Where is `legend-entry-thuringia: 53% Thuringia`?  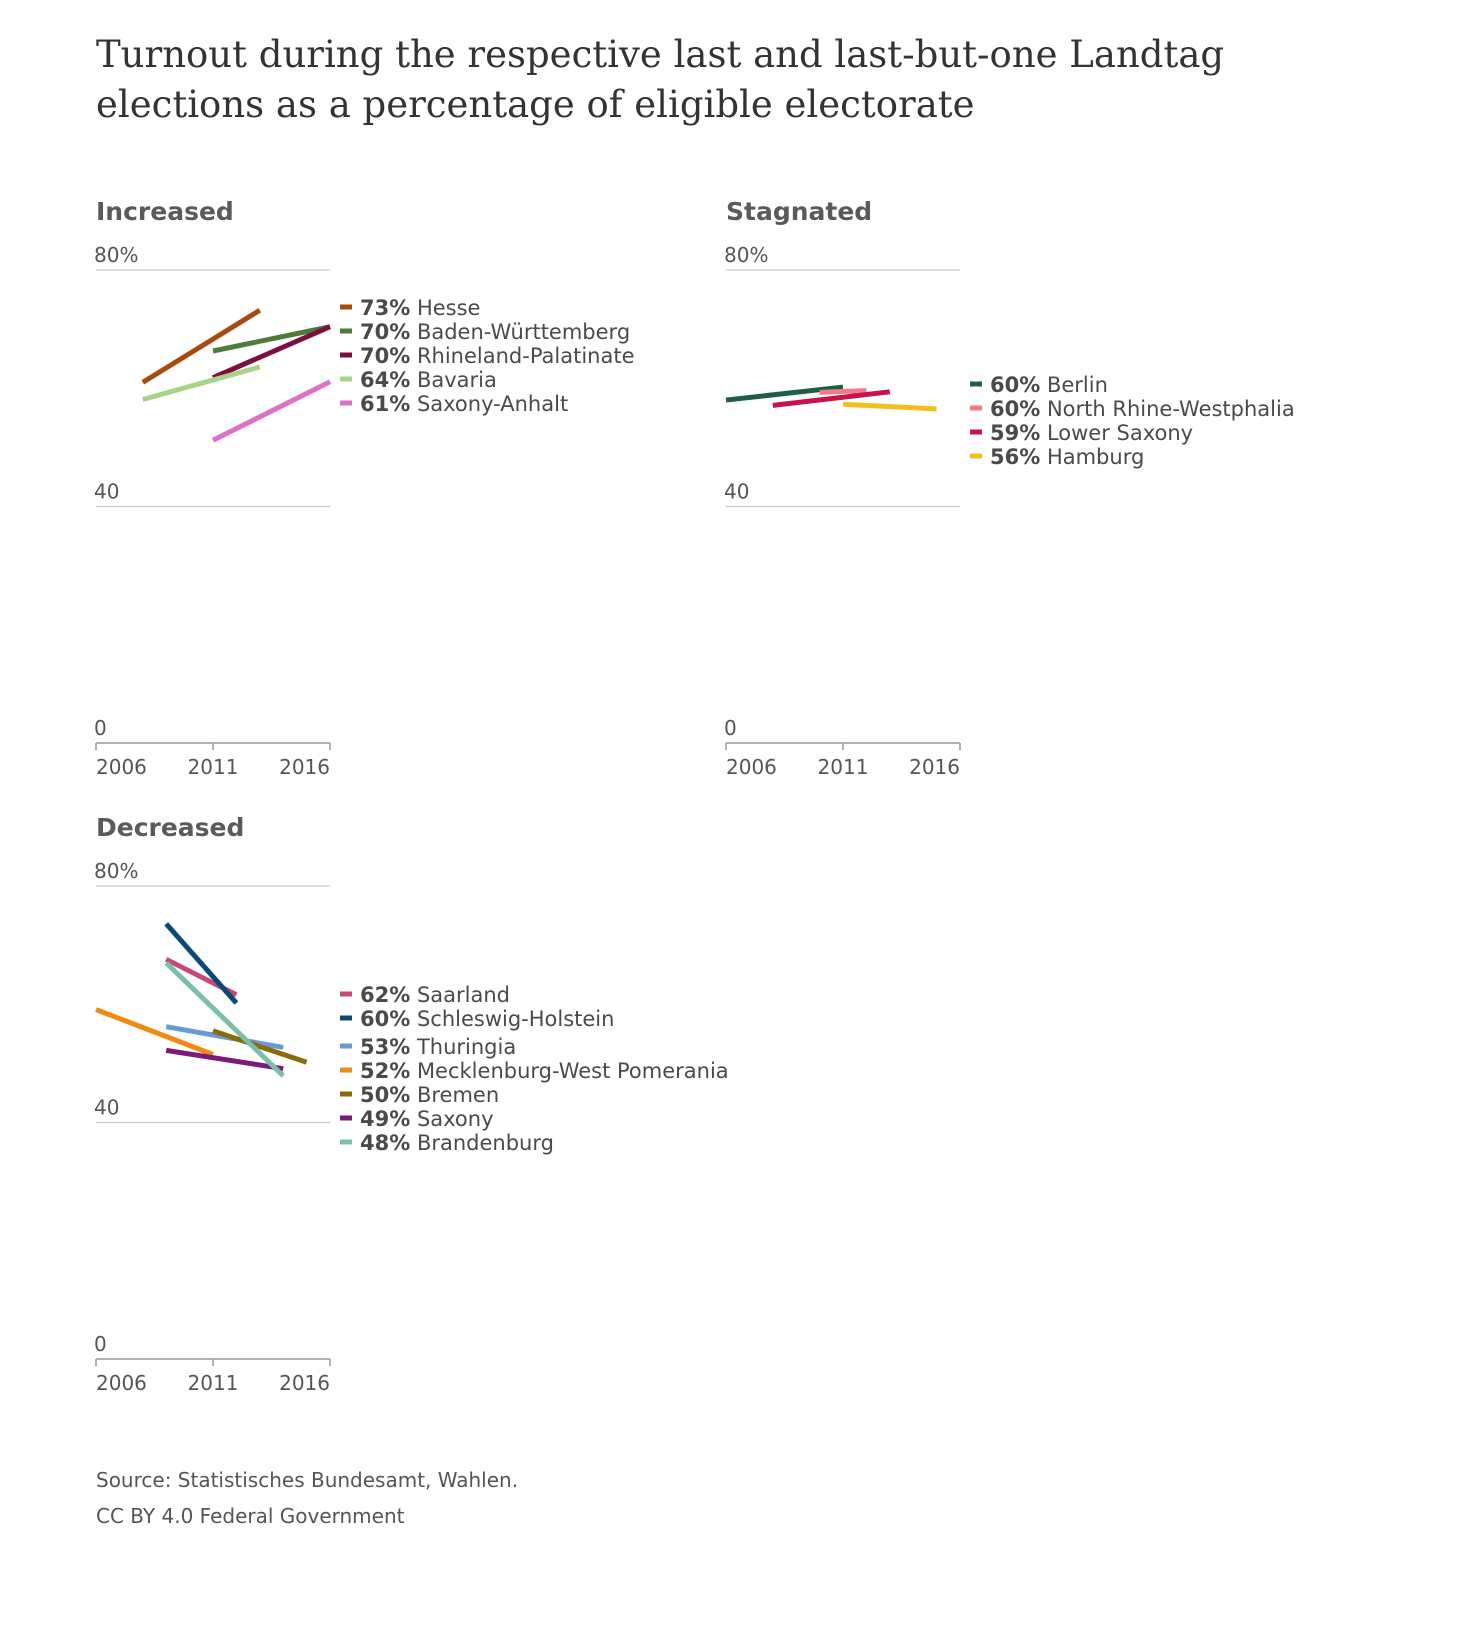 legend-entry-thuringia: 53% Thuringia is located at coordinates (438, 1047).